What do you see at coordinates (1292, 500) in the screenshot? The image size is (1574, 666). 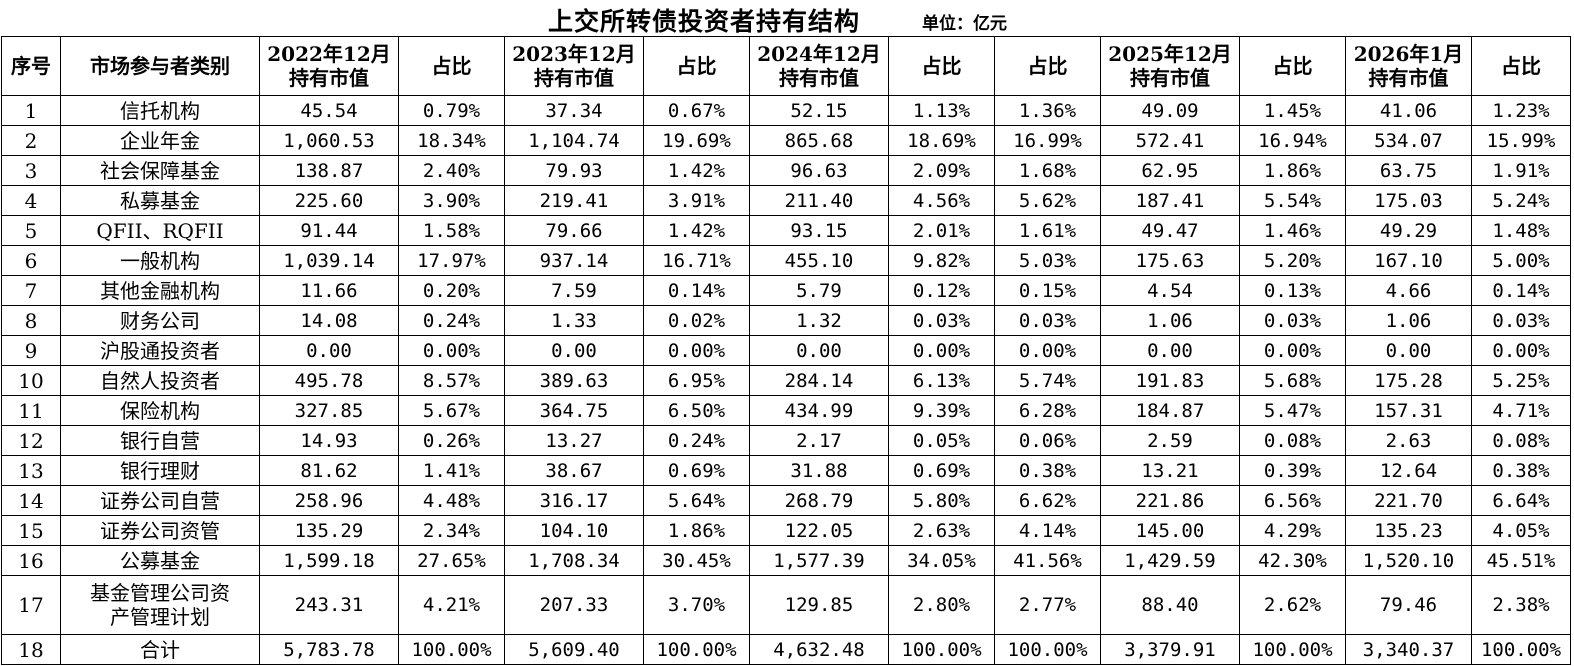 I see `value-cell: 6.56%` at bounding box center [1292, 500].